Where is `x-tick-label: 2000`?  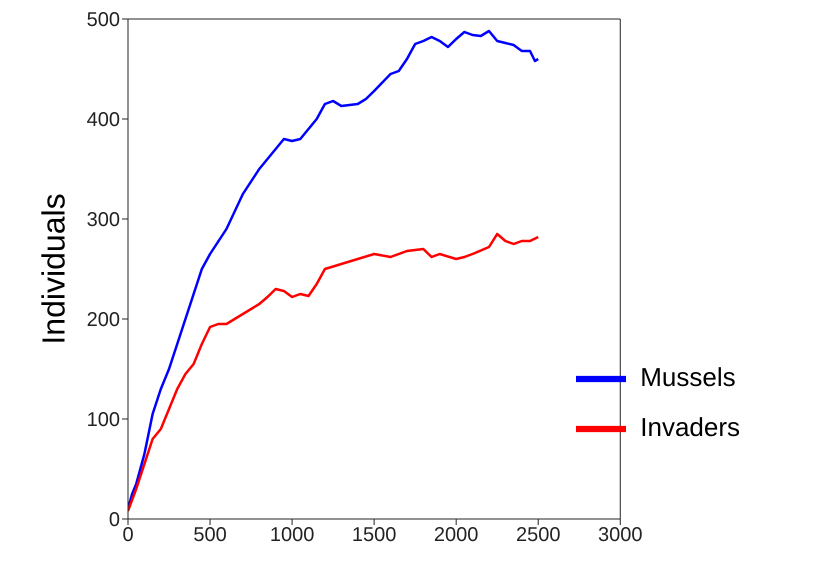
x-tick-label: 2000 is located at coordinates (456, 535).